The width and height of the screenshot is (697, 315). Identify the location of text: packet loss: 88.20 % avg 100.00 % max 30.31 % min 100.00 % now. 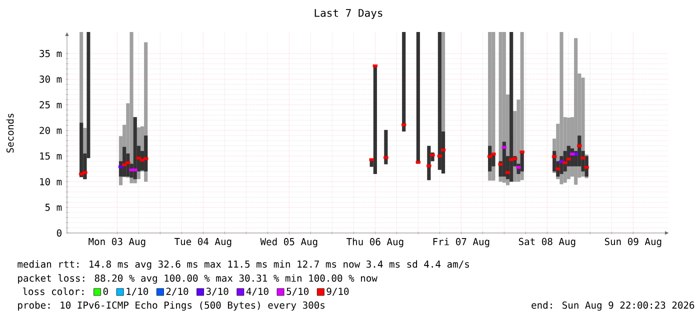
(198, 279).